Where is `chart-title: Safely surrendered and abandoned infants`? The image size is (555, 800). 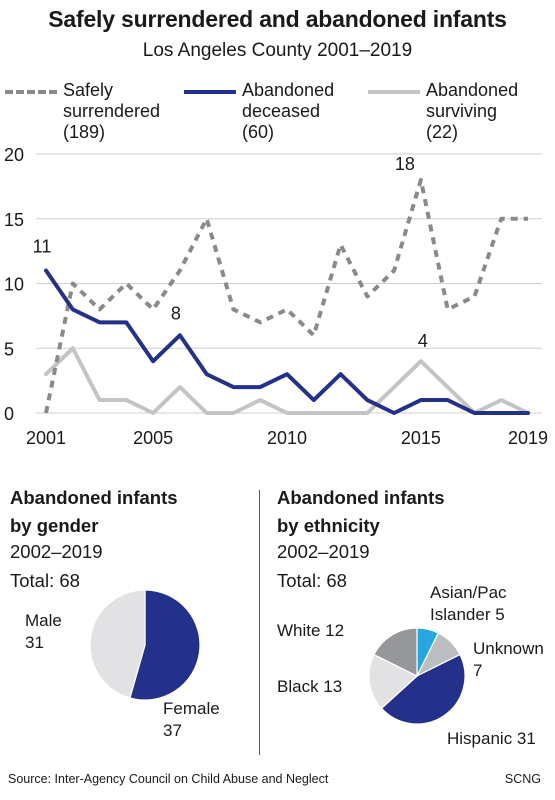
chart-title: Safely surrendered and abandoned infants is located at coordinates (277, 19).